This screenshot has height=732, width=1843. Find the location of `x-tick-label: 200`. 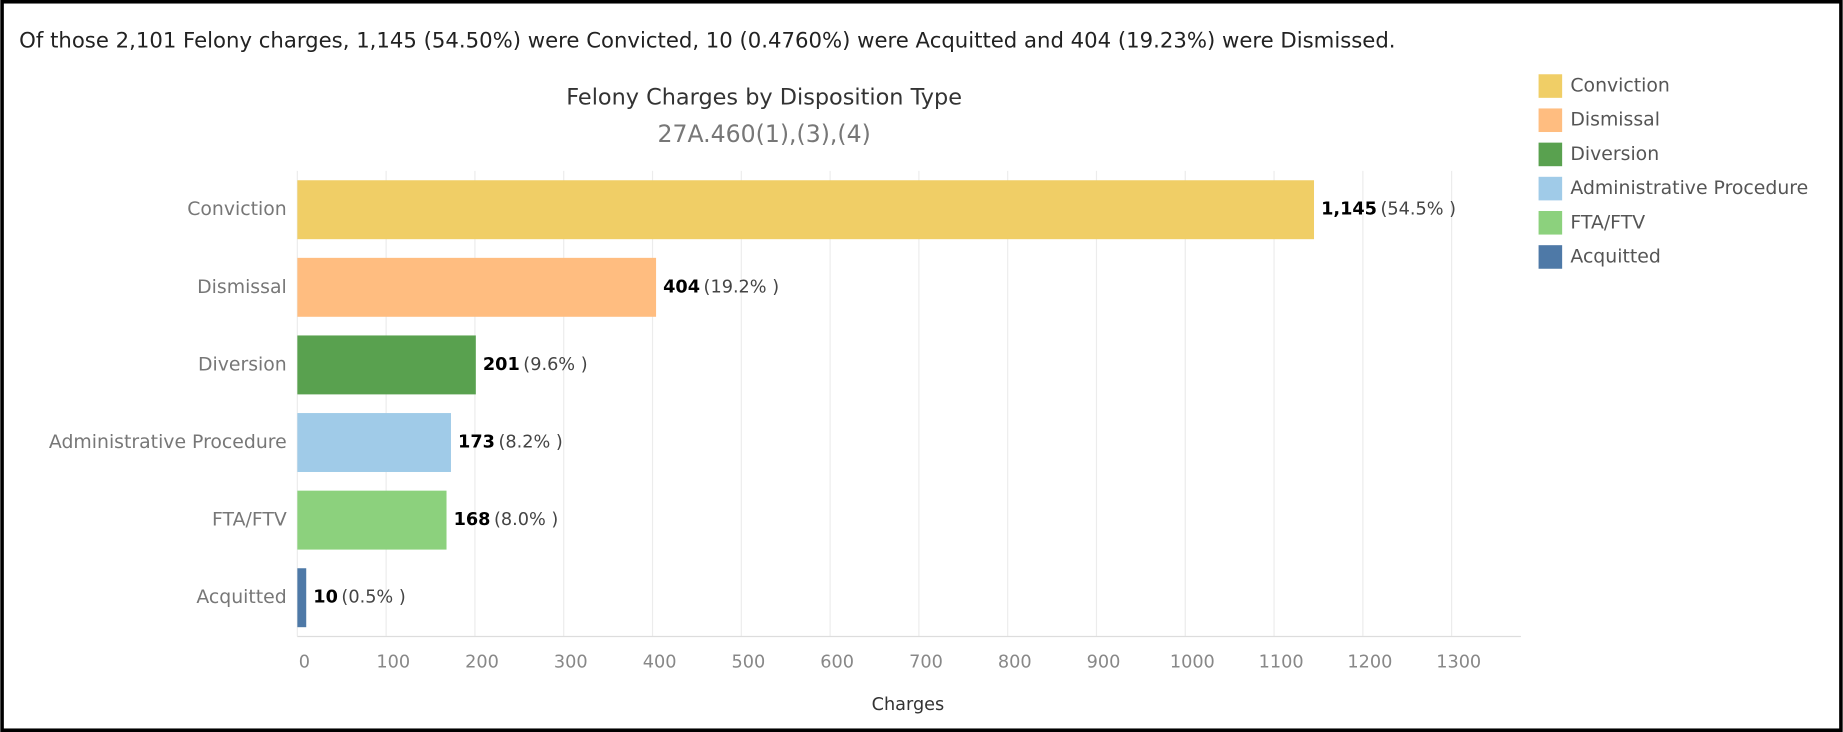

x-tick-label: 200 is located at coordinates (482, 662).